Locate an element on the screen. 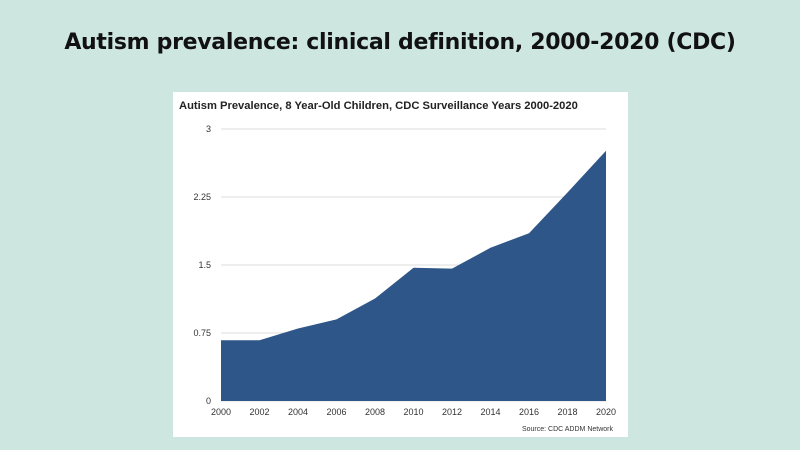 This screenshot has width=800, height=450. y-tick-label: 1.5 is located at coordinates (204, 265).